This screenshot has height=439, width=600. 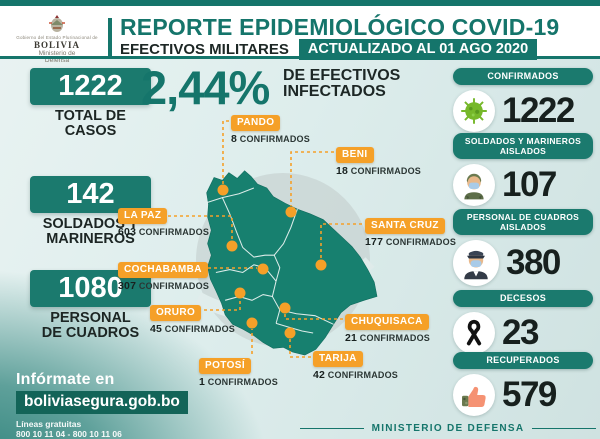 What do you see at coordinates (476, 263) in the screenshot?
I see `masked-officer-icon` at bounding box center [476, 263].